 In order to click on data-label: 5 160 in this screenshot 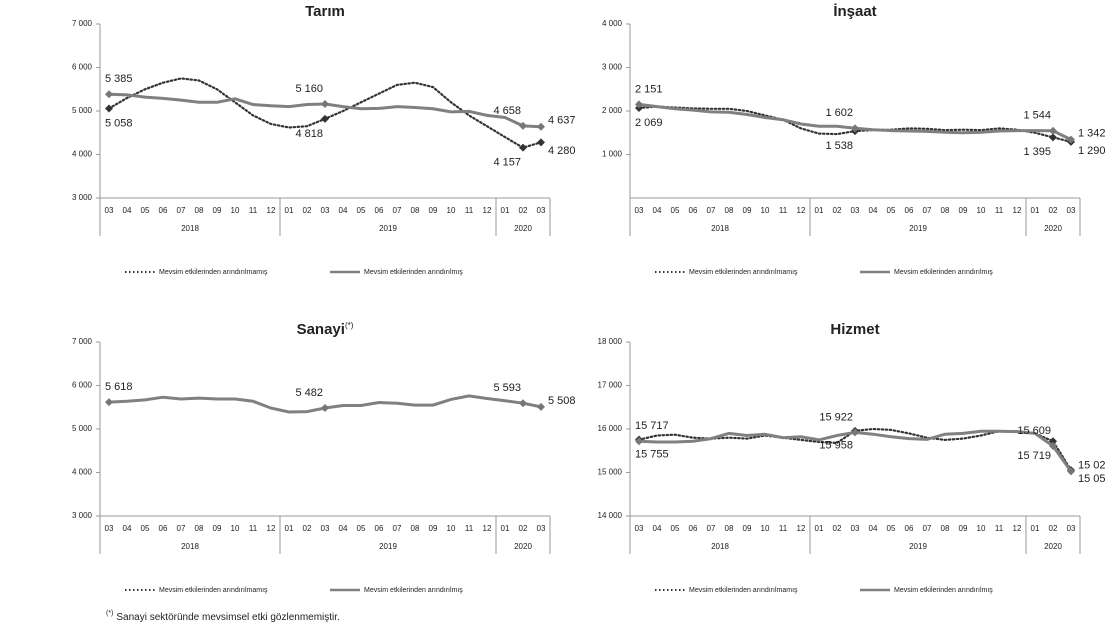, I will do `click(309, 89)`.